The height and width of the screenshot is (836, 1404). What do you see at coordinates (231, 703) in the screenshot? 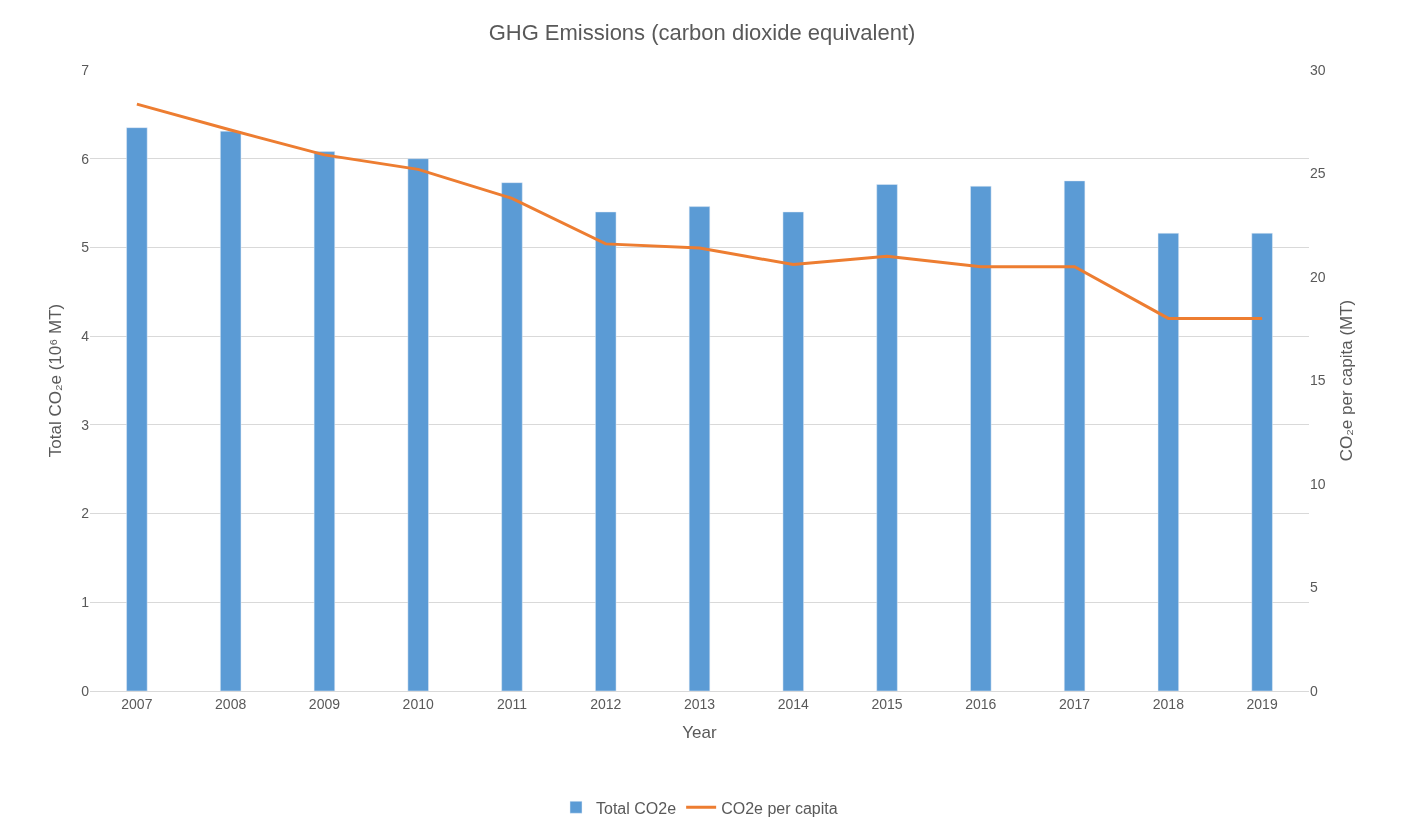
I see `x-tick-label: 2008` at bounding box center [231, 703].